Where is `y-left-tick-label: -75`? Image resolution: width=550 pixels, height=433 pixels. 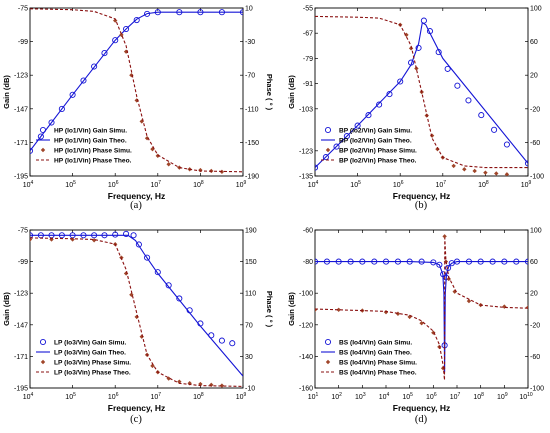 y-left-tick-label: -75 is located at coordinates (23, 9).